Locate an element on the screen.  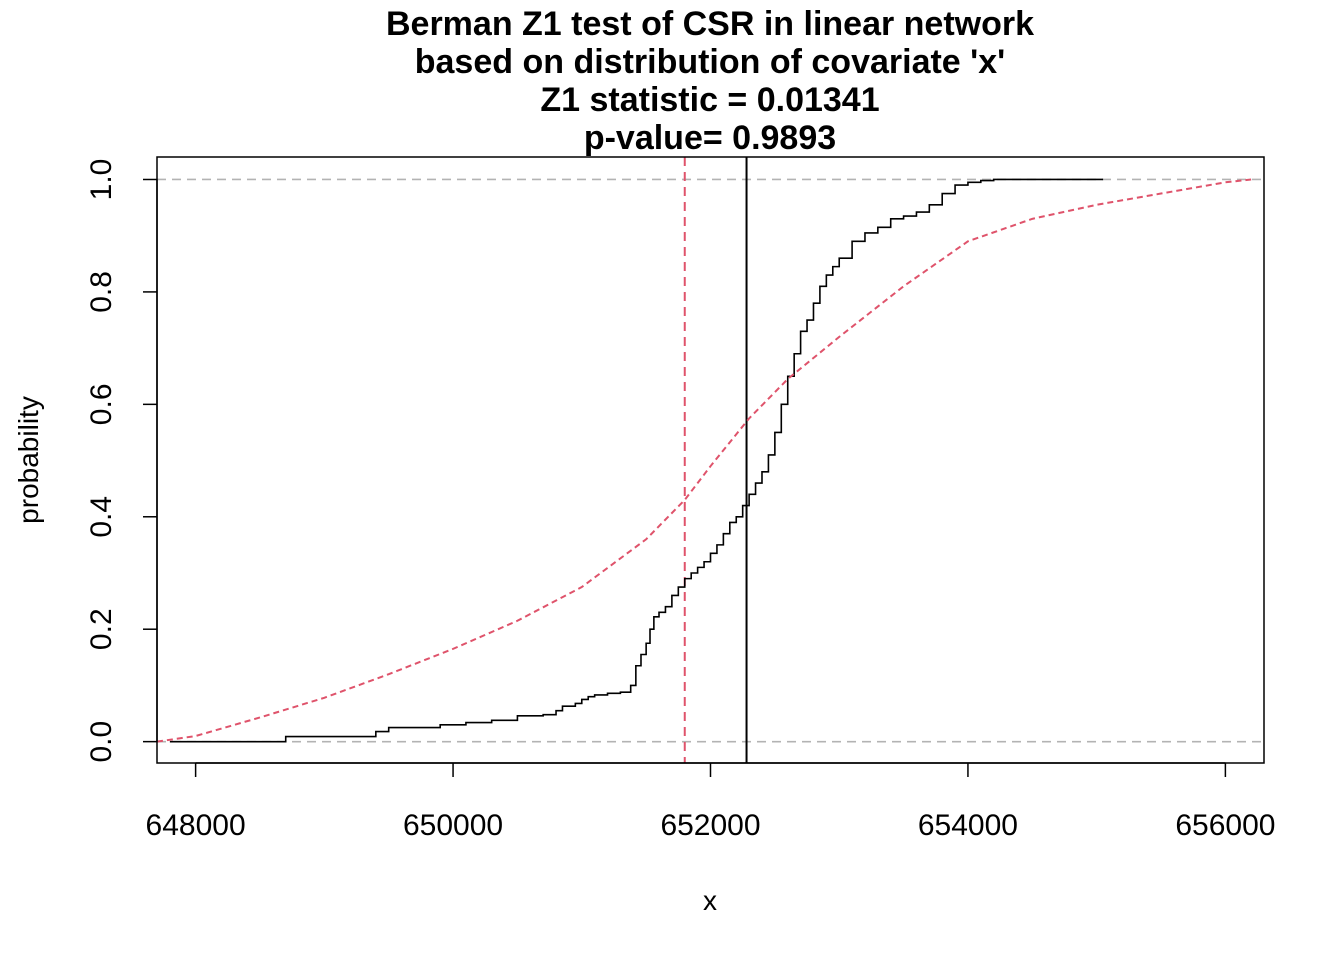
y-tick-label: 0.8 is located at coordinates (101, 292).